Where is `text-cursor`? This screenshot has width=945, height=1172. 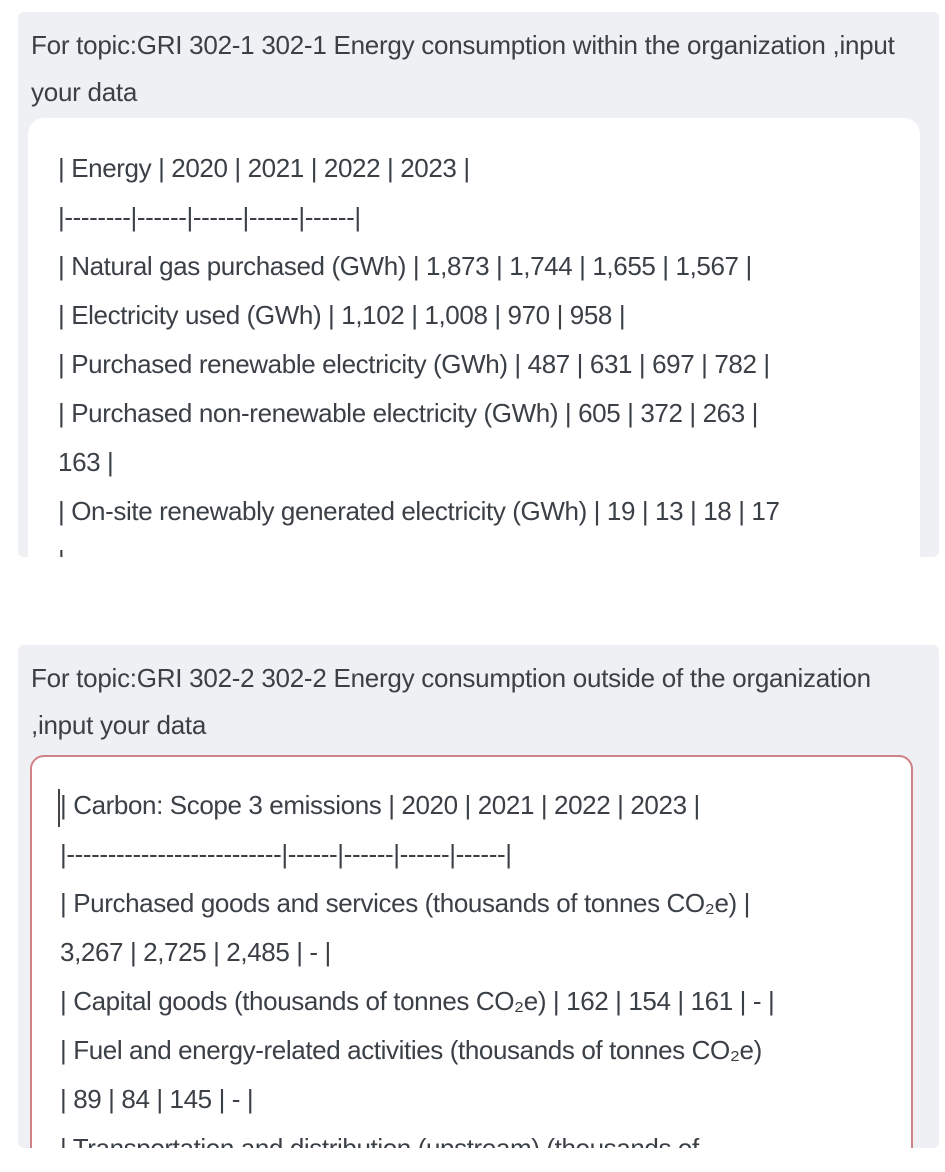 text-cursor is located at coordinates (59, 808).